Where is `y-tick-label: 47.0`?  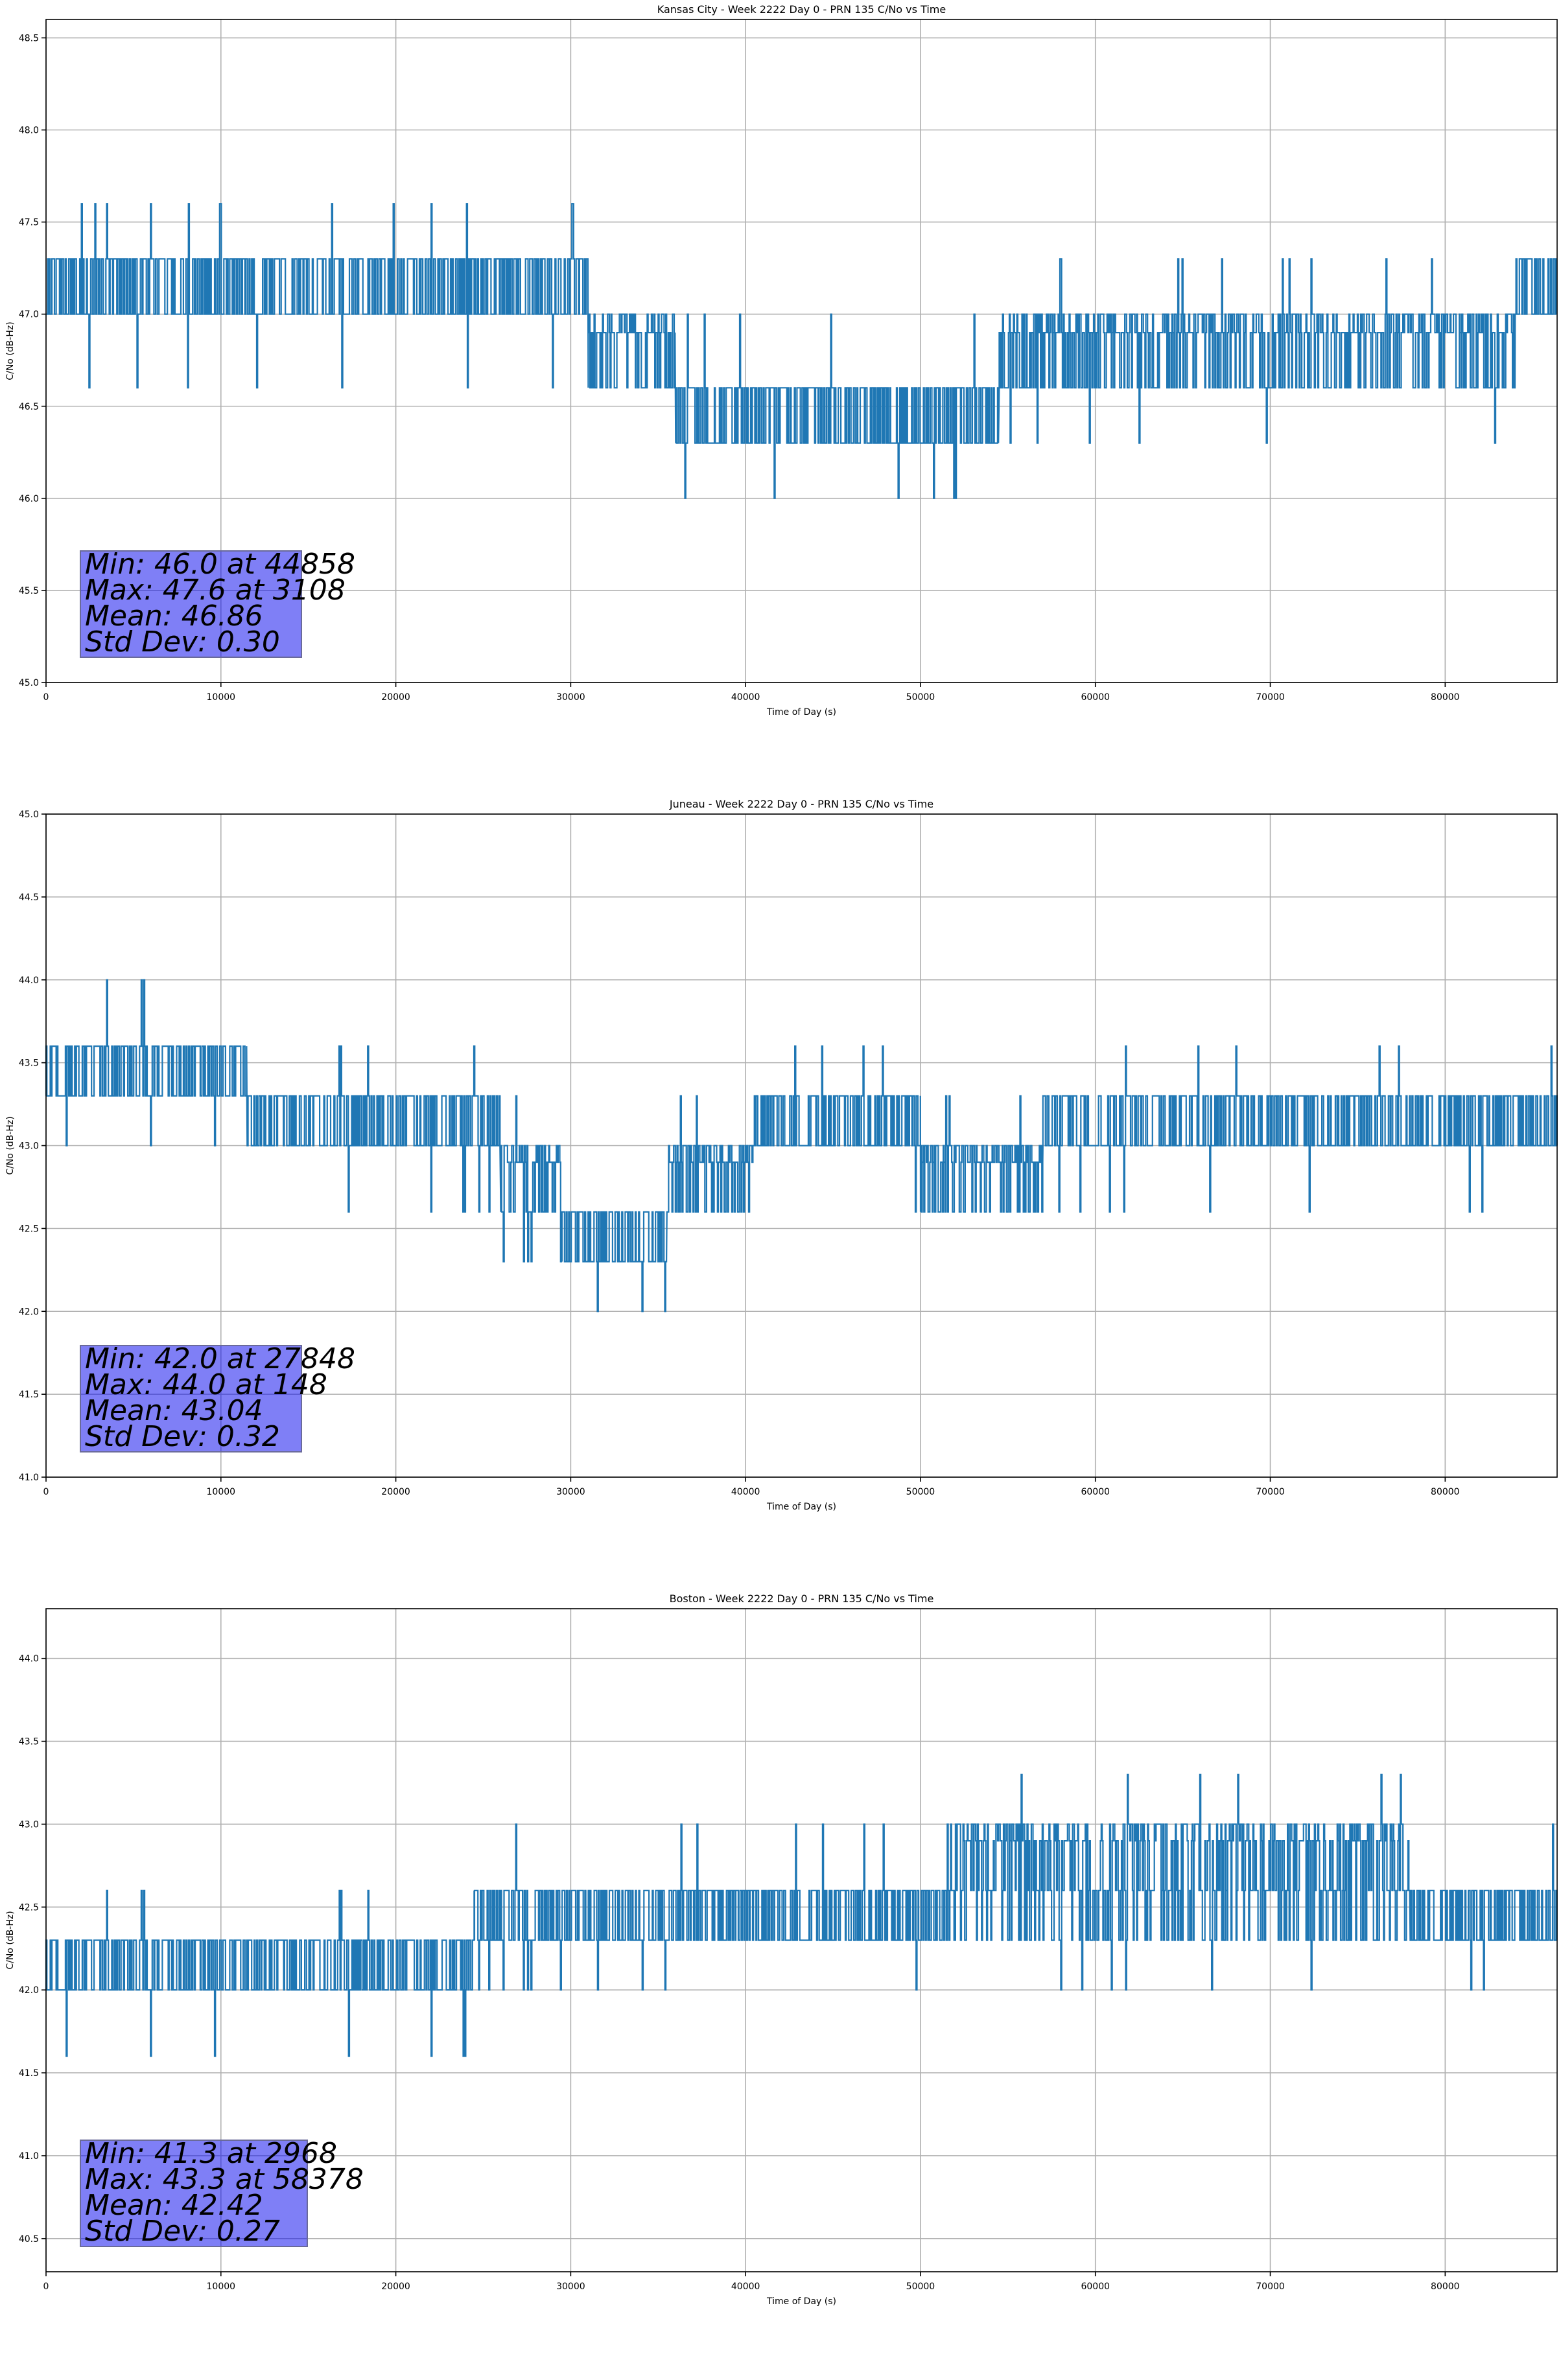 y-tick-label: 47.0 is located at coordinates (29, 315).